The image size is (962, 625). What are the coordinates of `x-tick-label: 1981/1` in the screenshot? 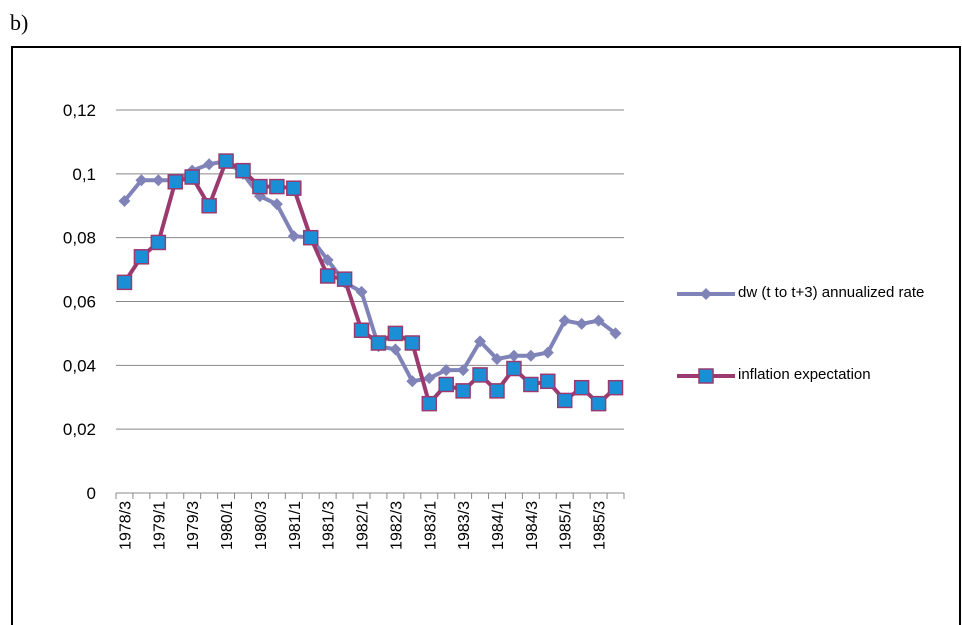 It's located at (295, 525).